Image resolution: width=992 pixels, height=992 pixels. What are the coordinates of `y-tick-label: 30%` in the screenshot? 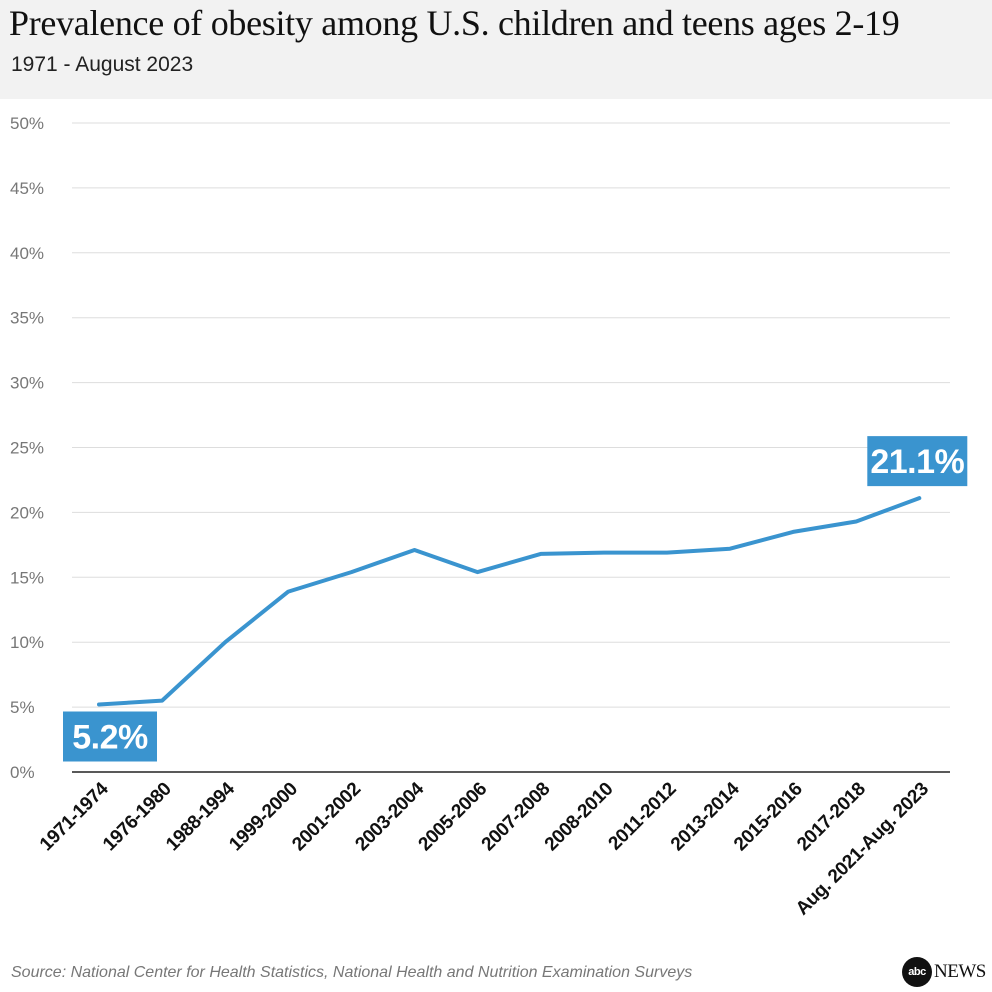 It's located at (27, 383).